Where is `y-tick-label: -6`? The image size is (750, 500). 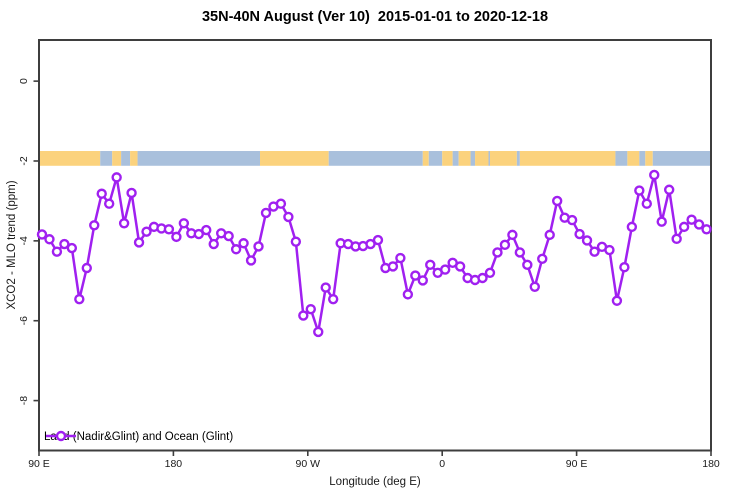 y-tick-label: -6 is located at coordinates (24, 320).